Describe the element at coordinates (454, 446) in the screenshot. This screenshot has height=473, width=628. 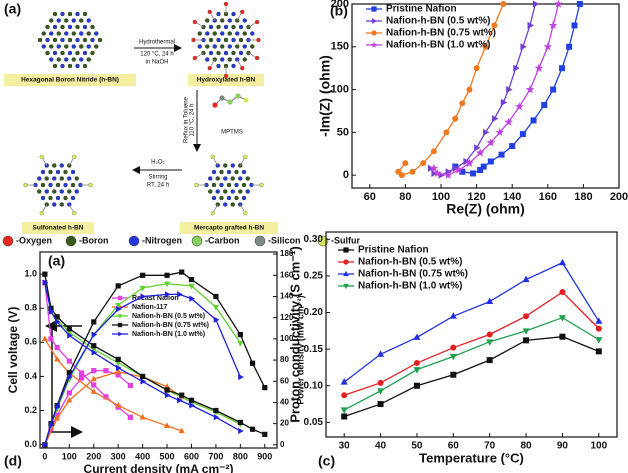
I see `x-tick-label: 60` at that location.